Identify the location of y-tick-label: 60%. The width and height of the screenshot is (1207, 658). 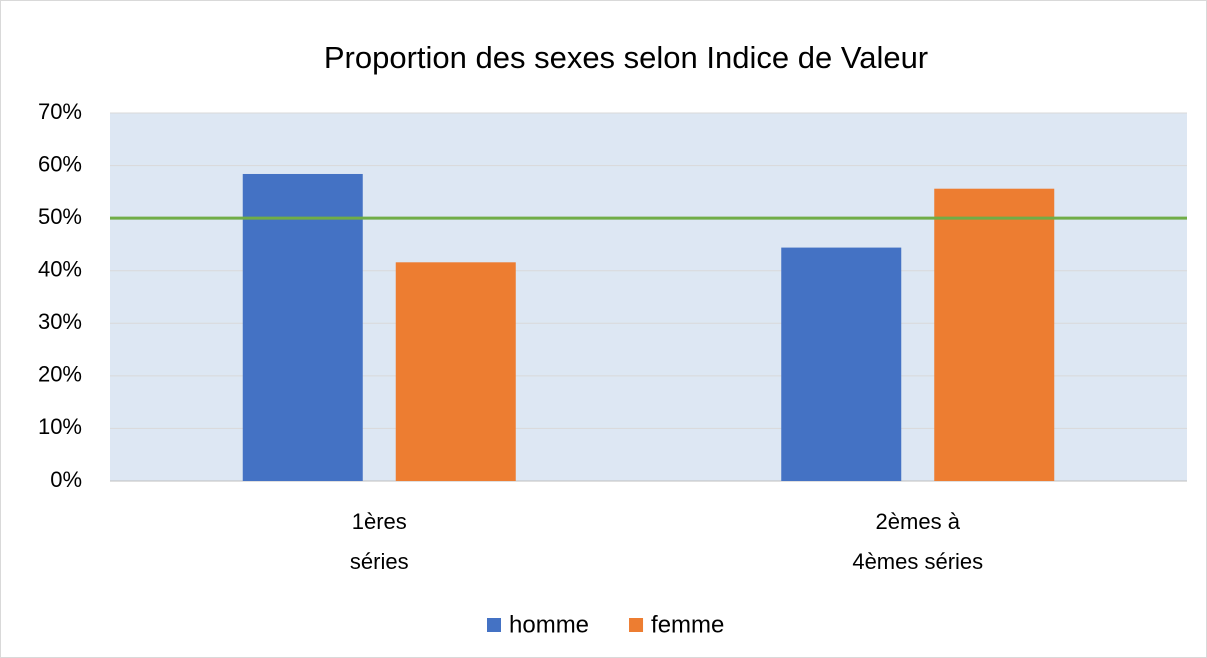
(60, 163).